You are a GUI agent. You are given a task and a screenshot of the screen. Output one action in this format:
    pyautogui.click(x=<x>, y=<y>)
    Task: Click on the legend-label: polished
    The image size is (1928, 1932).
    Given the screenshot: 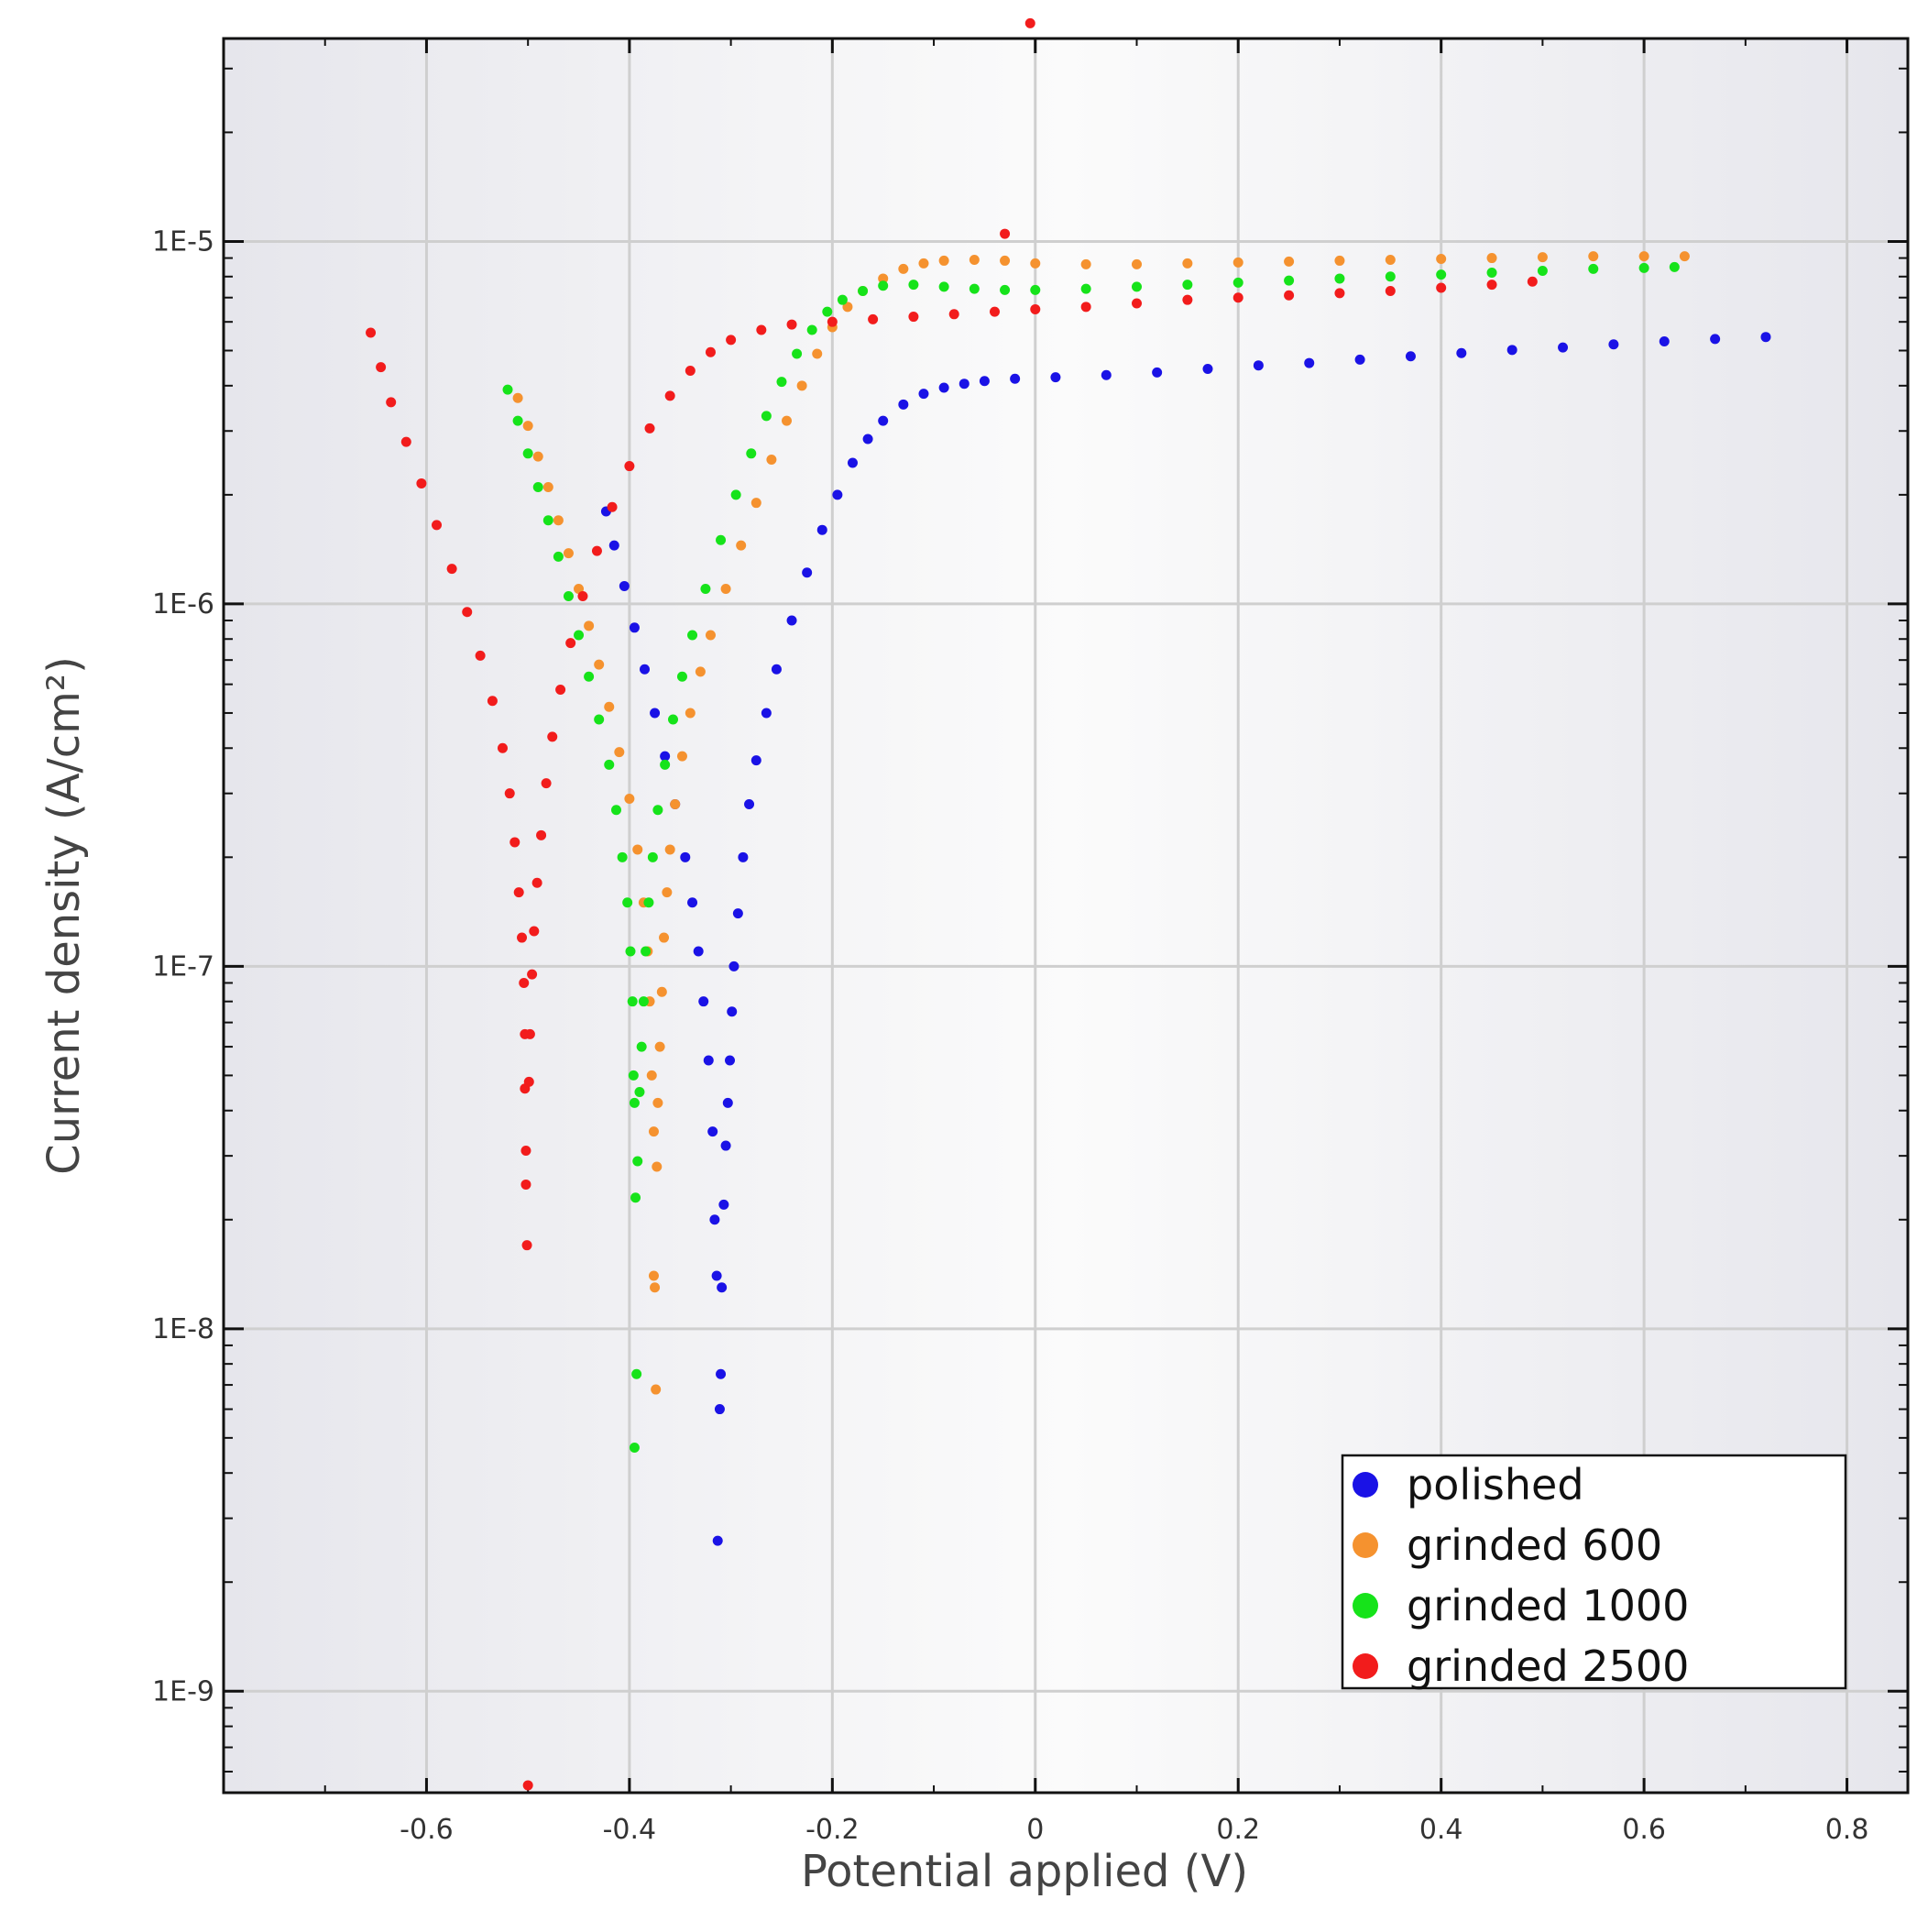 What is the action you would take?
    pyautogui.click(x=1495, y=1484)
    